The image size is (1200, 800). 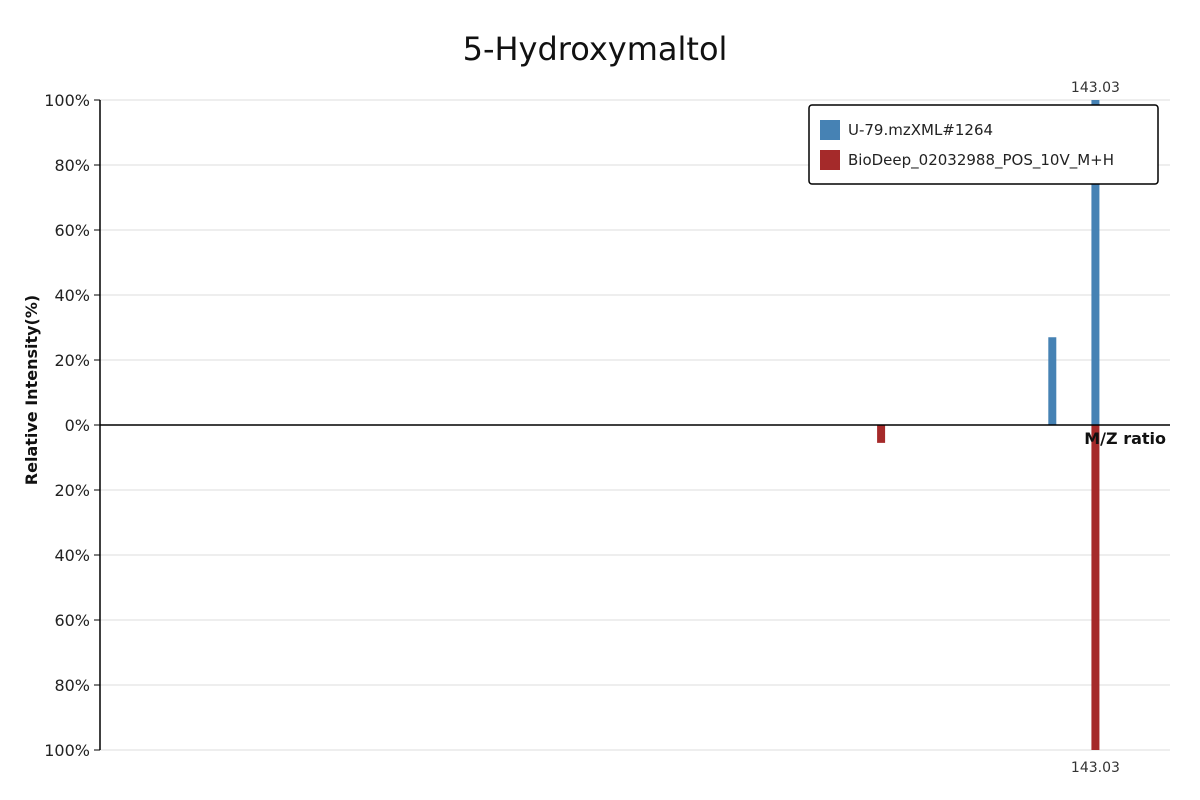 I want to click on legend-box, so click(x=983, y=144).